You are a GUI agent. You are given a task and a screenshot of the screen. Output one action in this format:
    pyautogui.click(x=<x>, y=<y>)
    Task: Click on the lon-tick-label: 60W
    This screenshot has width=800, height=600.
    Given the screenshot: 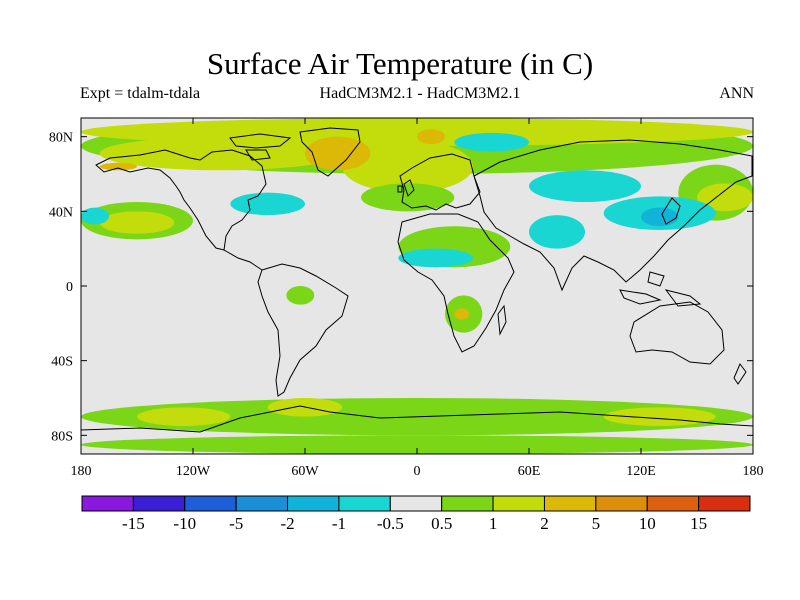 What is the action you would take?
    pyautogui.click(x=305, y=471)
    